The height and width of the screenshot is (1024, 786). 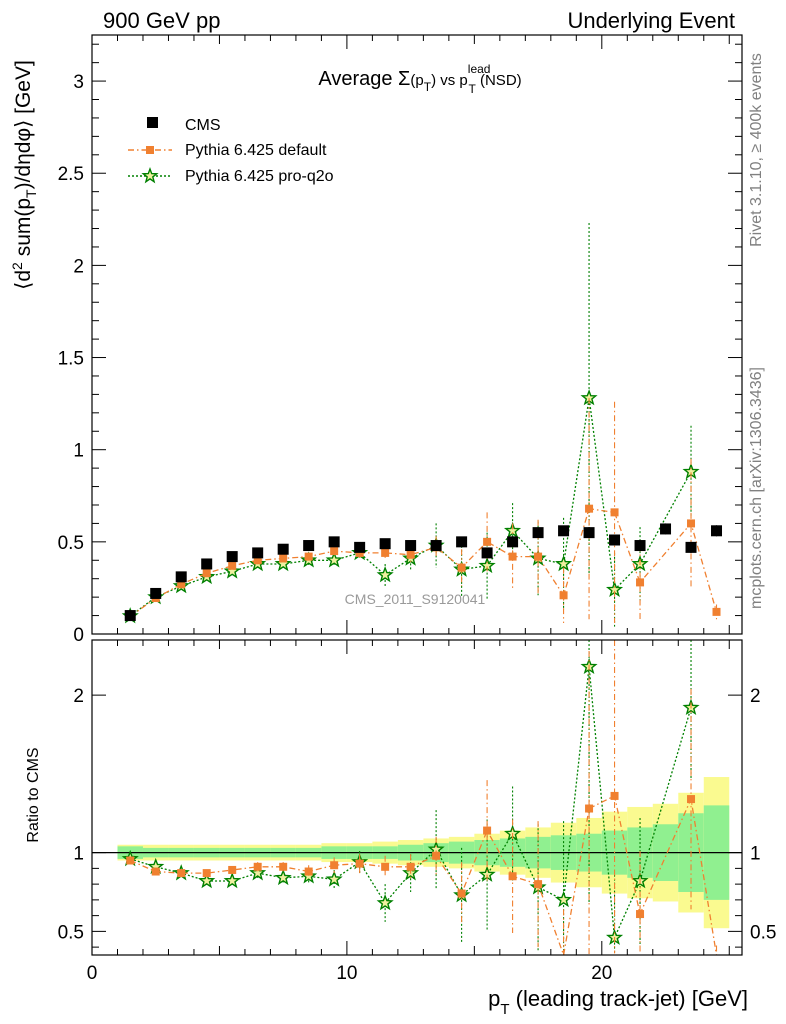 What do you see at coordinates (78, 451) in the screenshot?
I see `y-tick-label-main: 1` at bounding box center [78, 451].